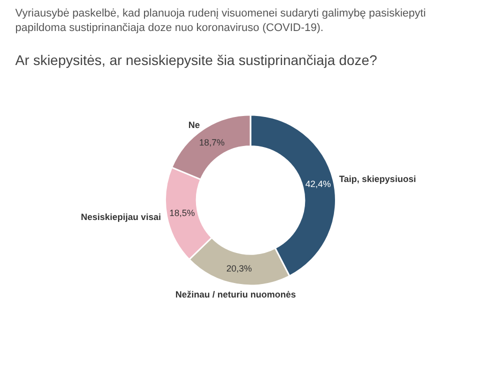  What do you see at coordinates (318, 183) in the screenshot?
I see `data-label: 42,4%` at bounding box center [318, 183].